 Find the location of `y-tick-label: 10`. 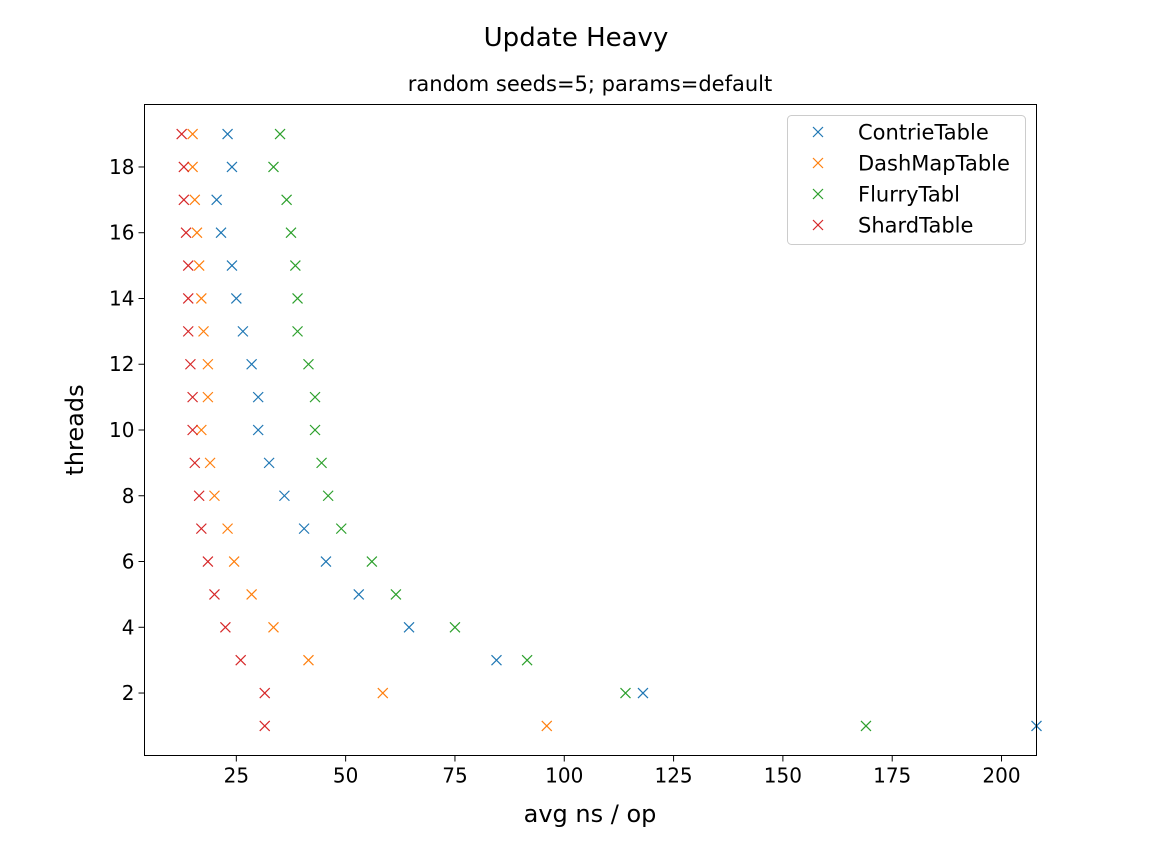

y-tick-label: 10 is located at coordinates (121, 430).